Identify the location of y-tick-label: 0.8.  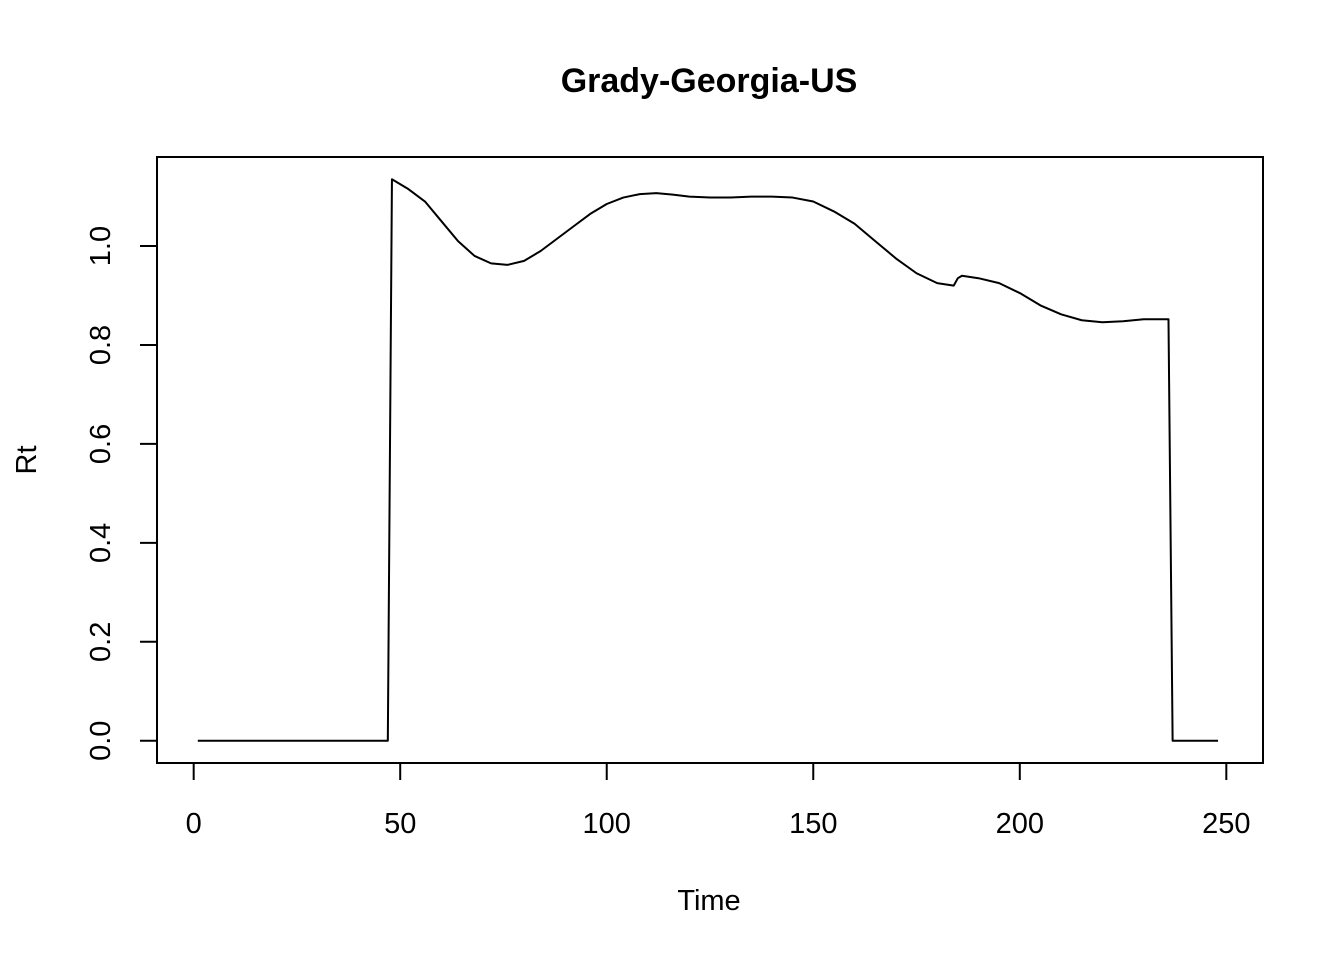
(101, 345).